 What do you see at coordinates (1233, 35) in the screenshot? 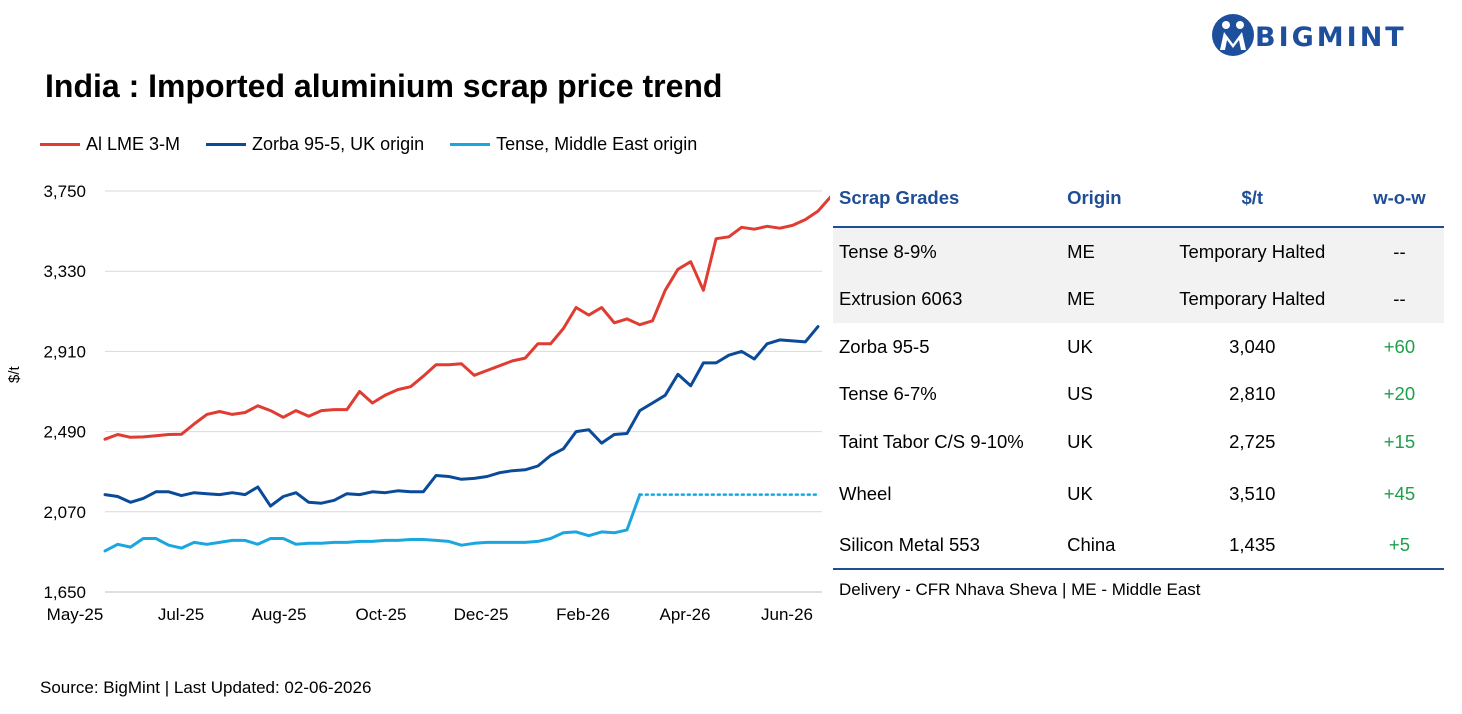
I see `bigmint-logo` at bounding box center [1233, 35].